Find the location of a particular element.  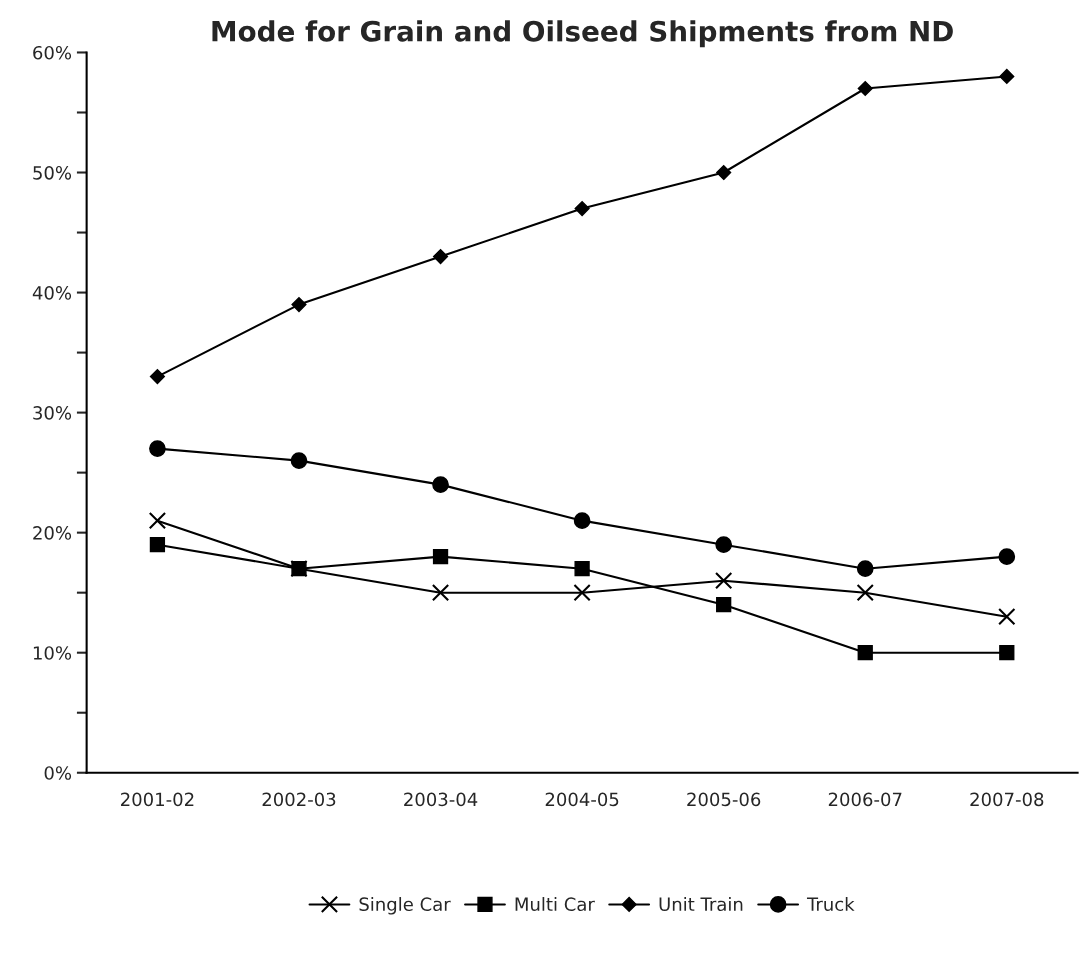

y-tick-label: 10% is located at coordinates (52, 653).